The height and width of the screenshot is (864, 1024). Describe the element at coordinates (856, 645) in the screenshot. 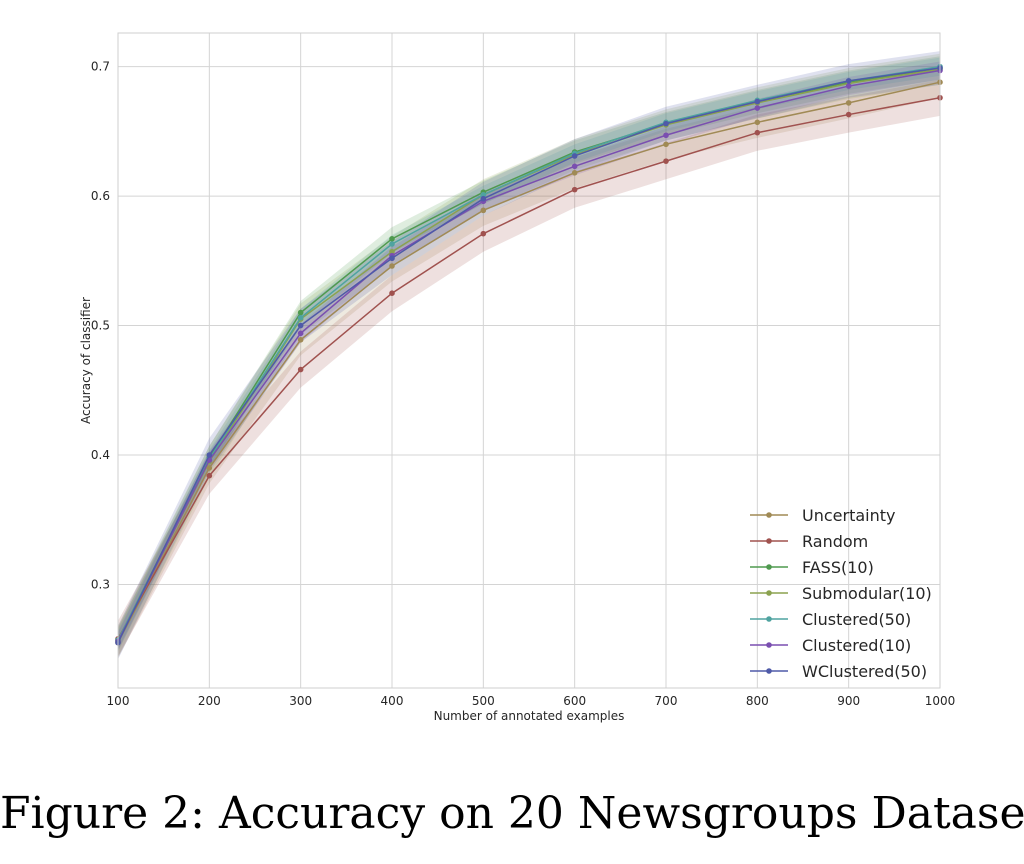

I see `legend-entry: Clustered(10)` at that location.